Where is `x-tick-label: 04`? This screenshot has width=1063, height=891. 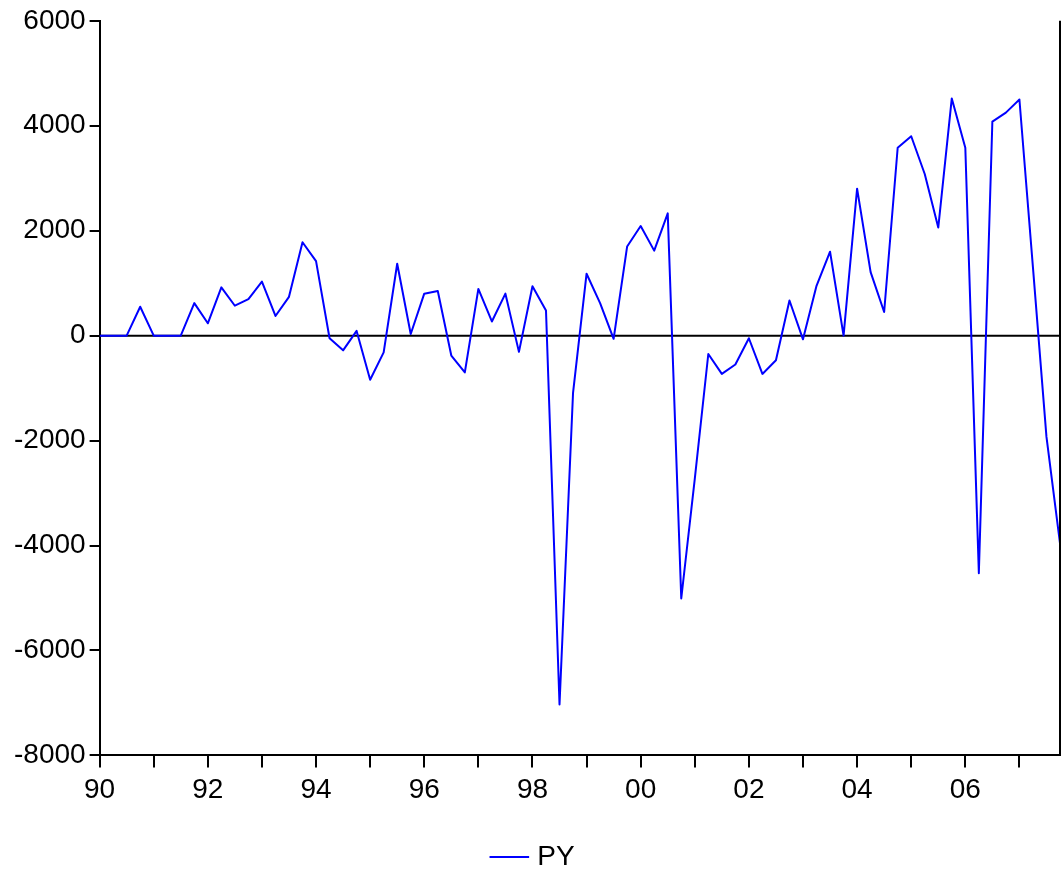 x-tick-label: 04 is located at coordinates (857, 788).